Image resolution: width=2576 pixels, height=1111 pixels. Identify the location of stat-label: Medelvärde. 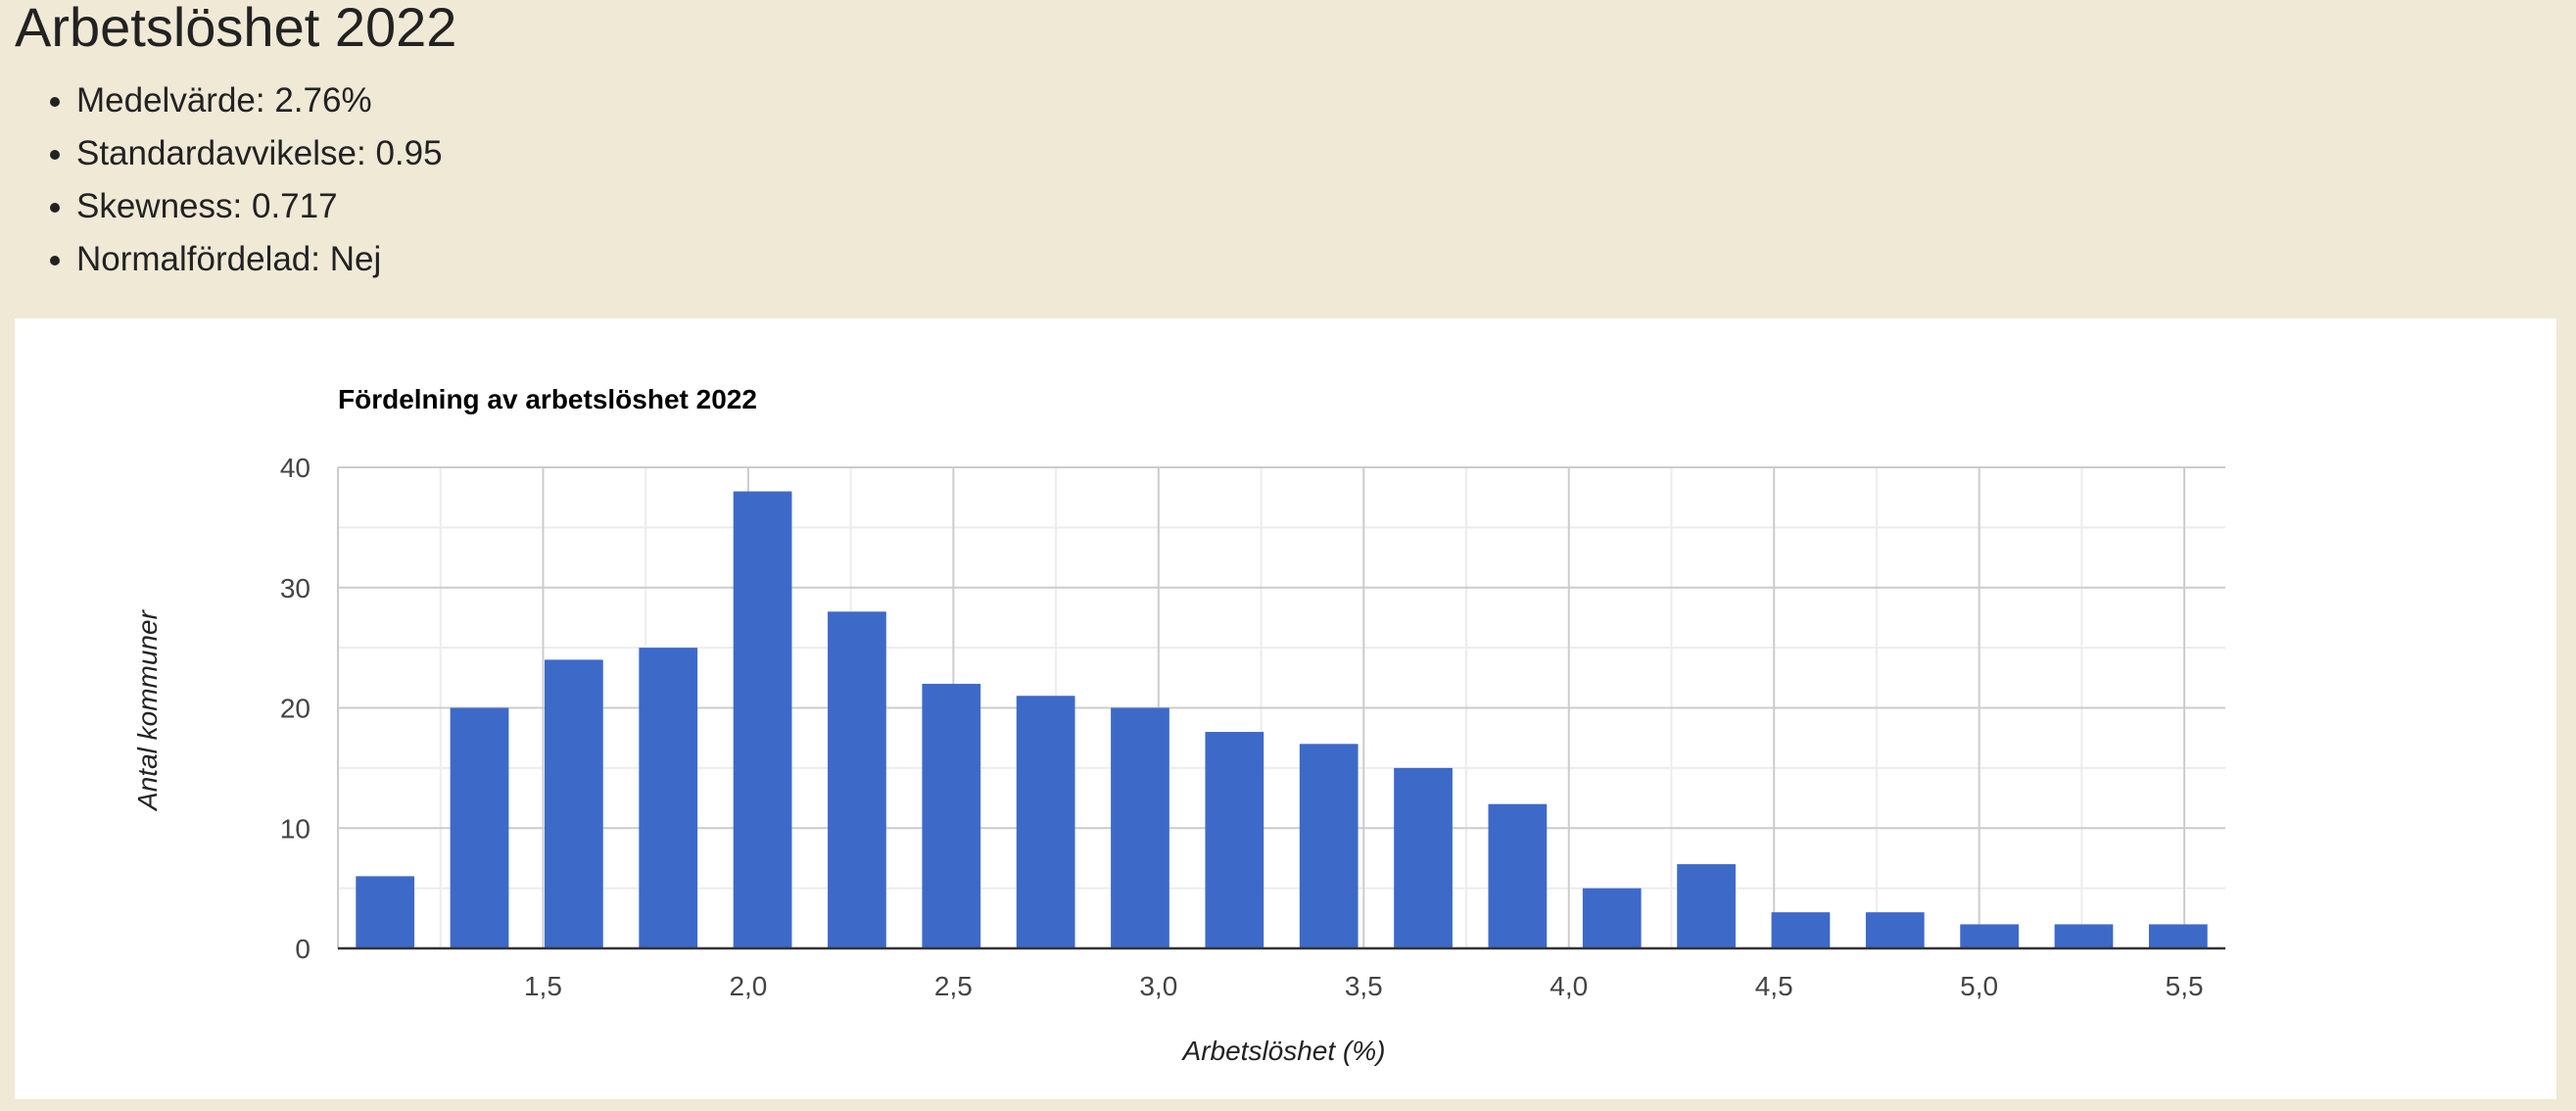
(166, 100).